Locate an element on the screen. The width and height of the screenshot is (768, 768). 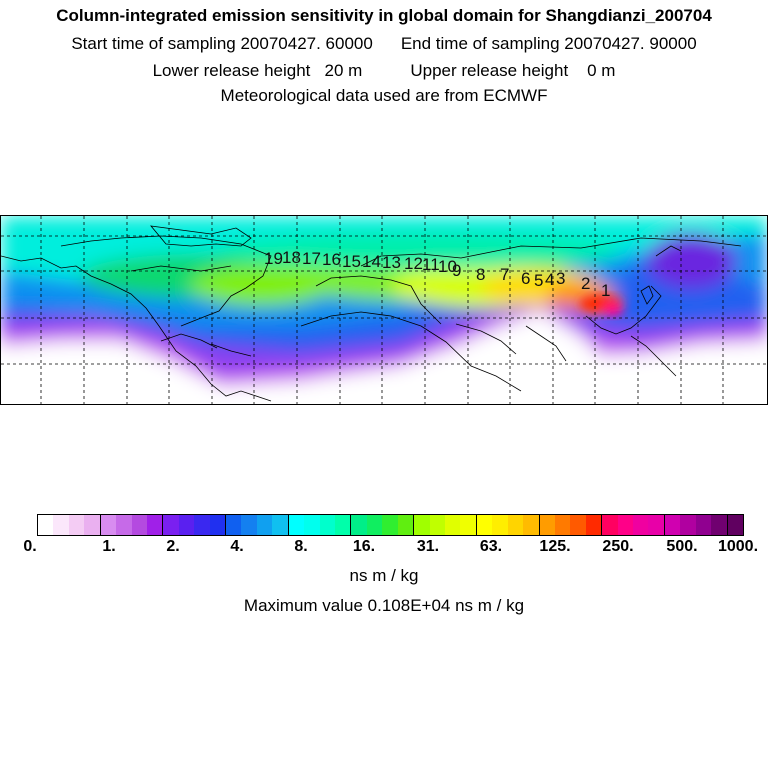
trajectory-label: 15 is located at coordinates (351, 261).